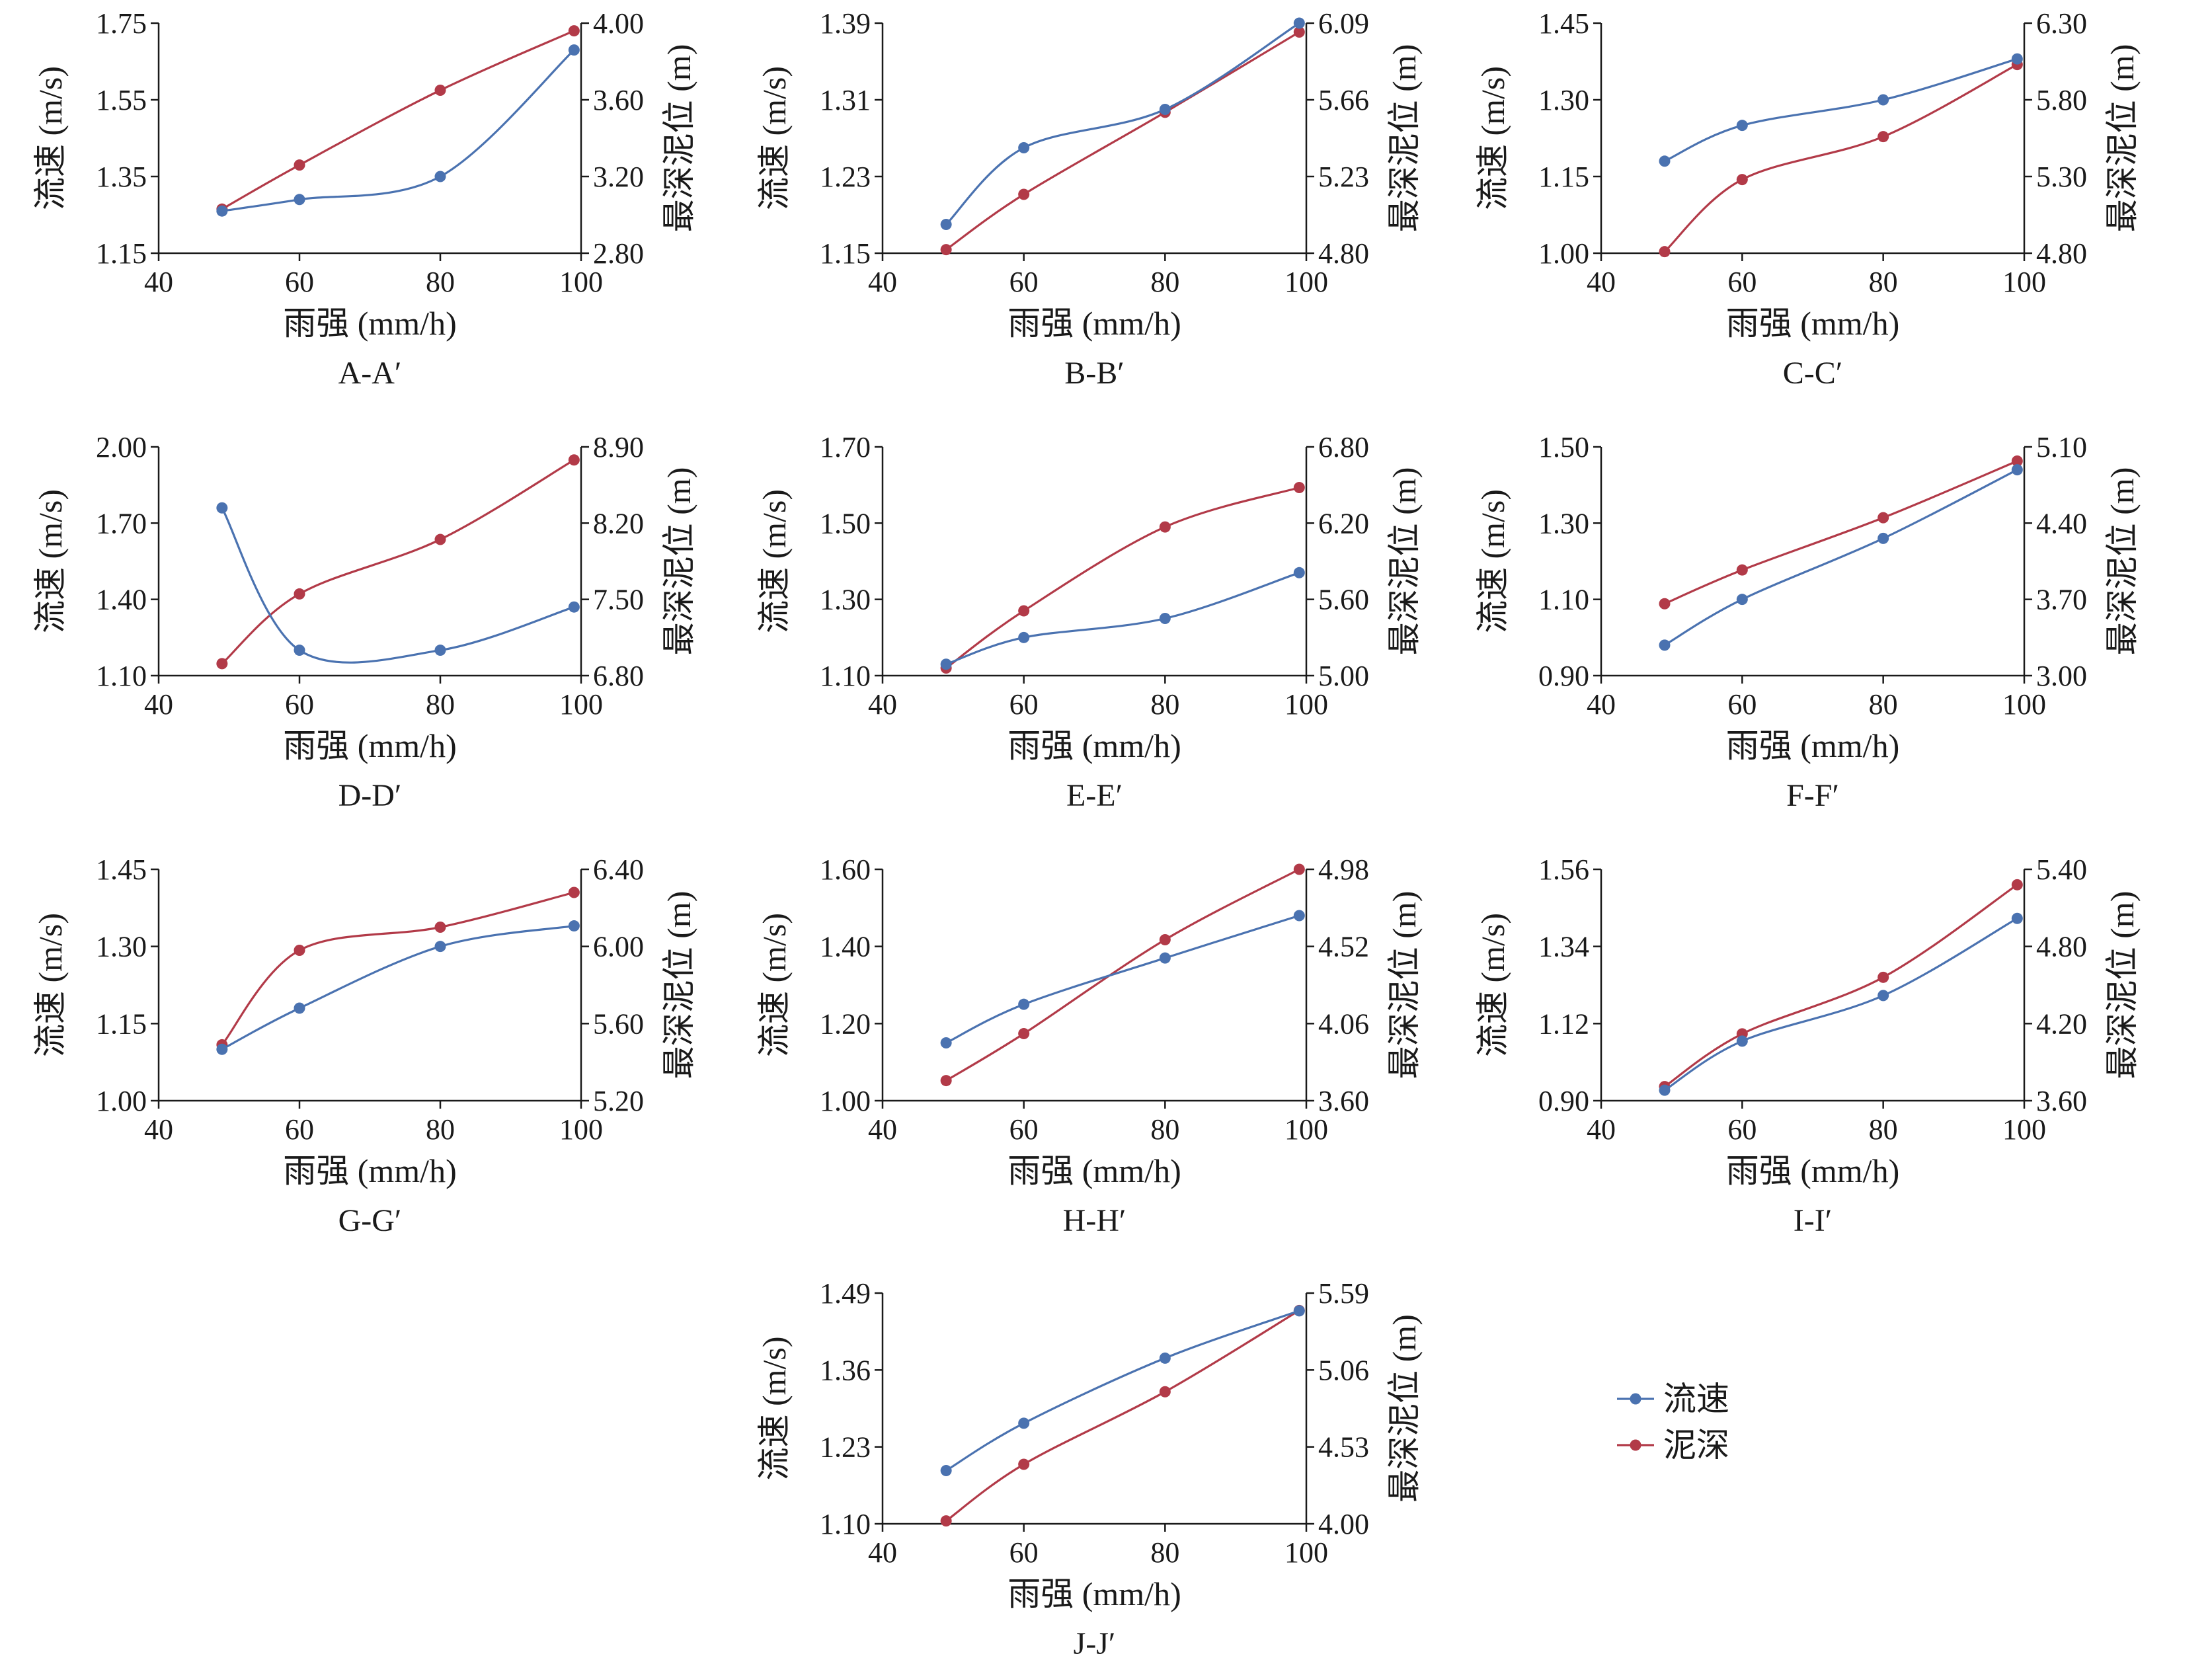 This screenshot has height=1658, width=2212. What do you see at coordinates (678, 561) in the screenshot?
I see `right-y-axis-title: 最深泥位 (m)` at bounding box center [678, 561].